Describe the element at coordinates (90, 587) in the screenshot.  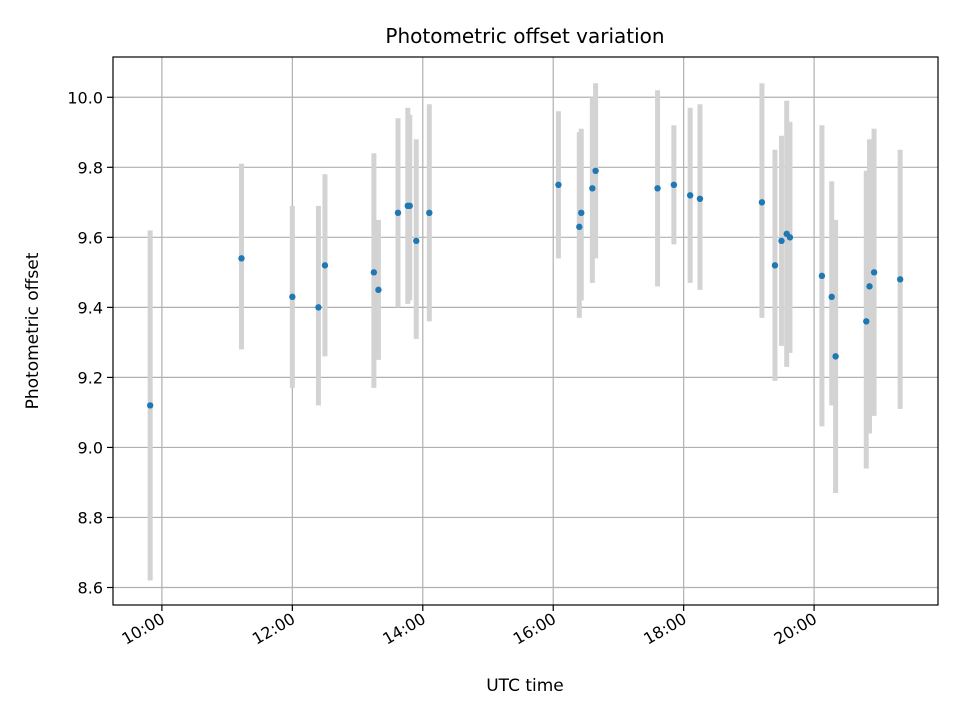
I see `y-tick-label: 8.6` at that location.